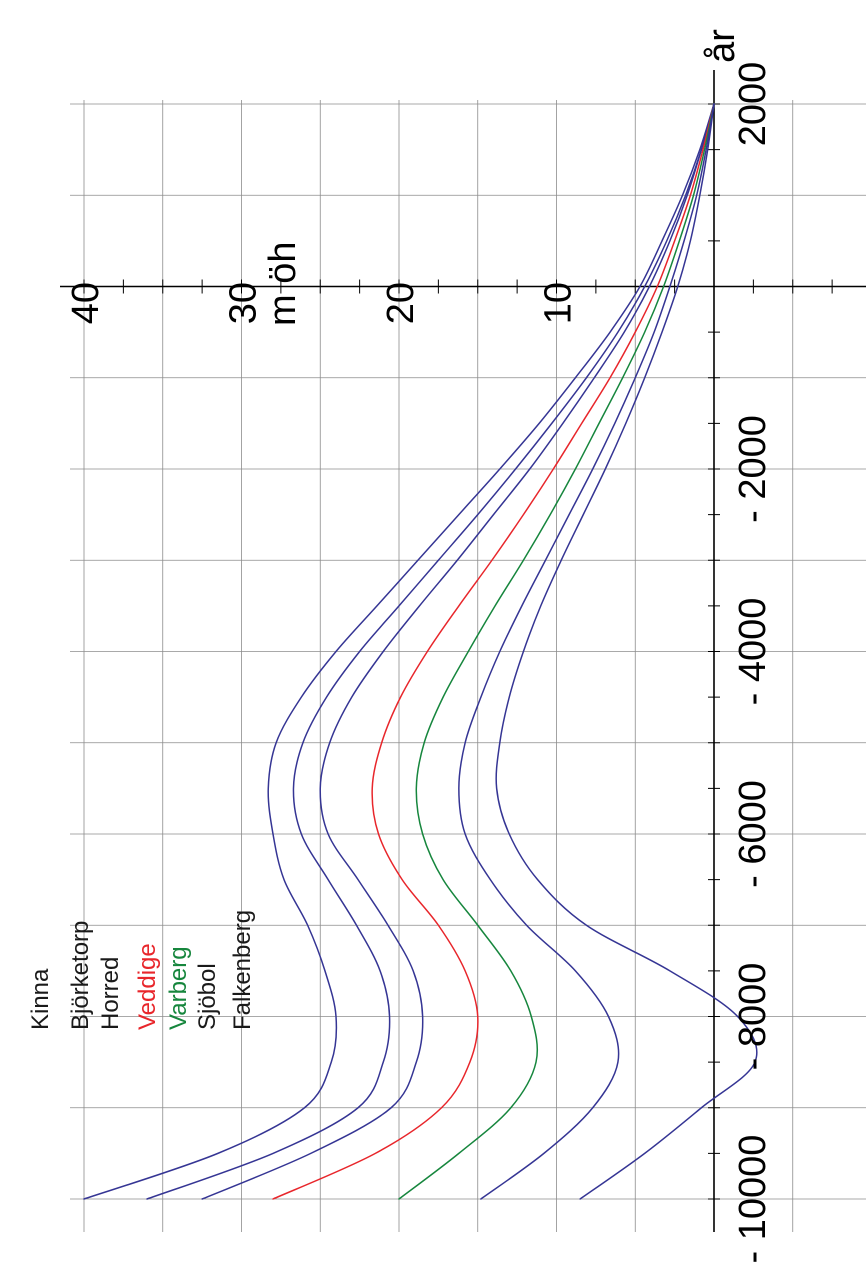 Image resolution: width=866 pixels, height=1275 pixels. I want to click on y-tick-label: 40, so click(86, 303).